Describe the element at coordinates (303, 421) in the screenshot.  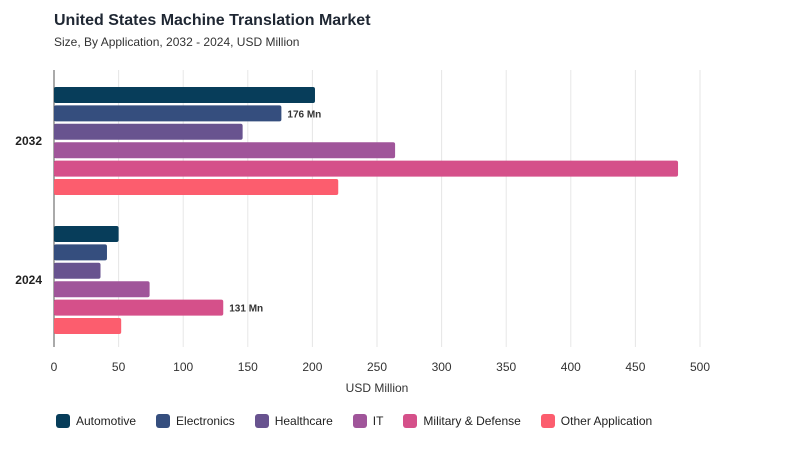
I see `legend-label: Healthcare` at that location.